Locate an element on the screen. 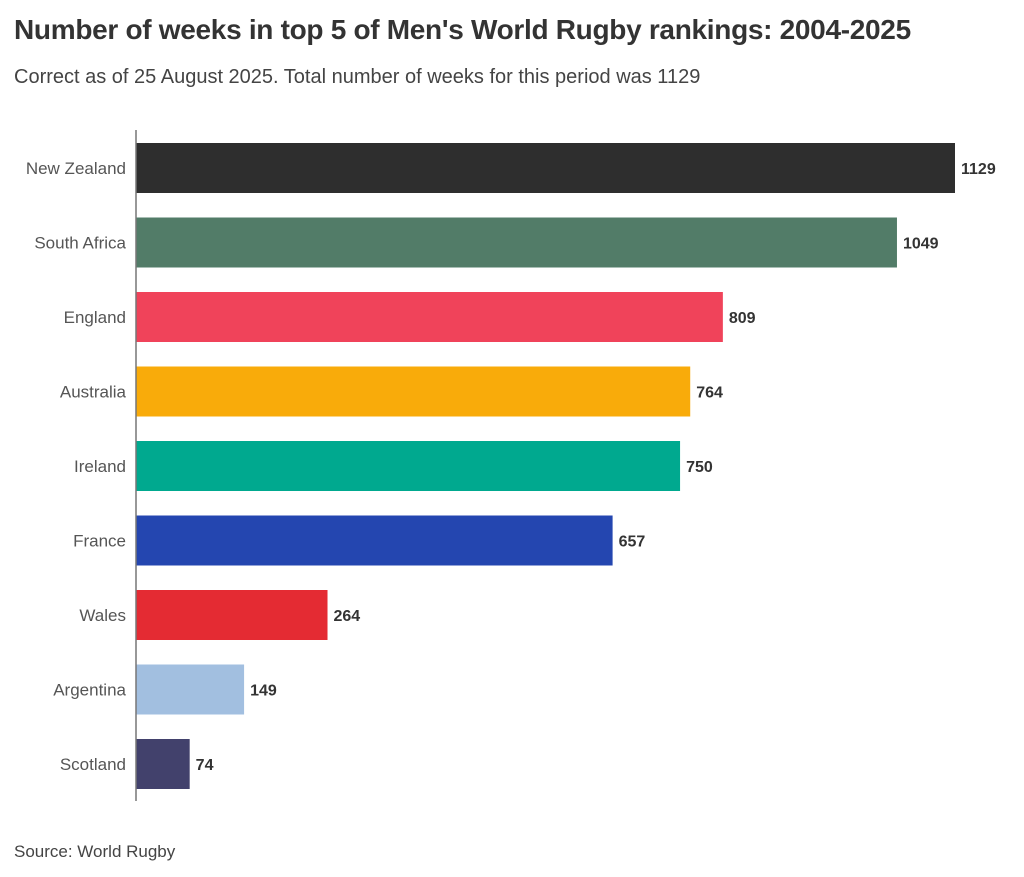 The height and width of the screenshot is (877, 1024). category-label: New Zealand is located at coordinates (76, 168).